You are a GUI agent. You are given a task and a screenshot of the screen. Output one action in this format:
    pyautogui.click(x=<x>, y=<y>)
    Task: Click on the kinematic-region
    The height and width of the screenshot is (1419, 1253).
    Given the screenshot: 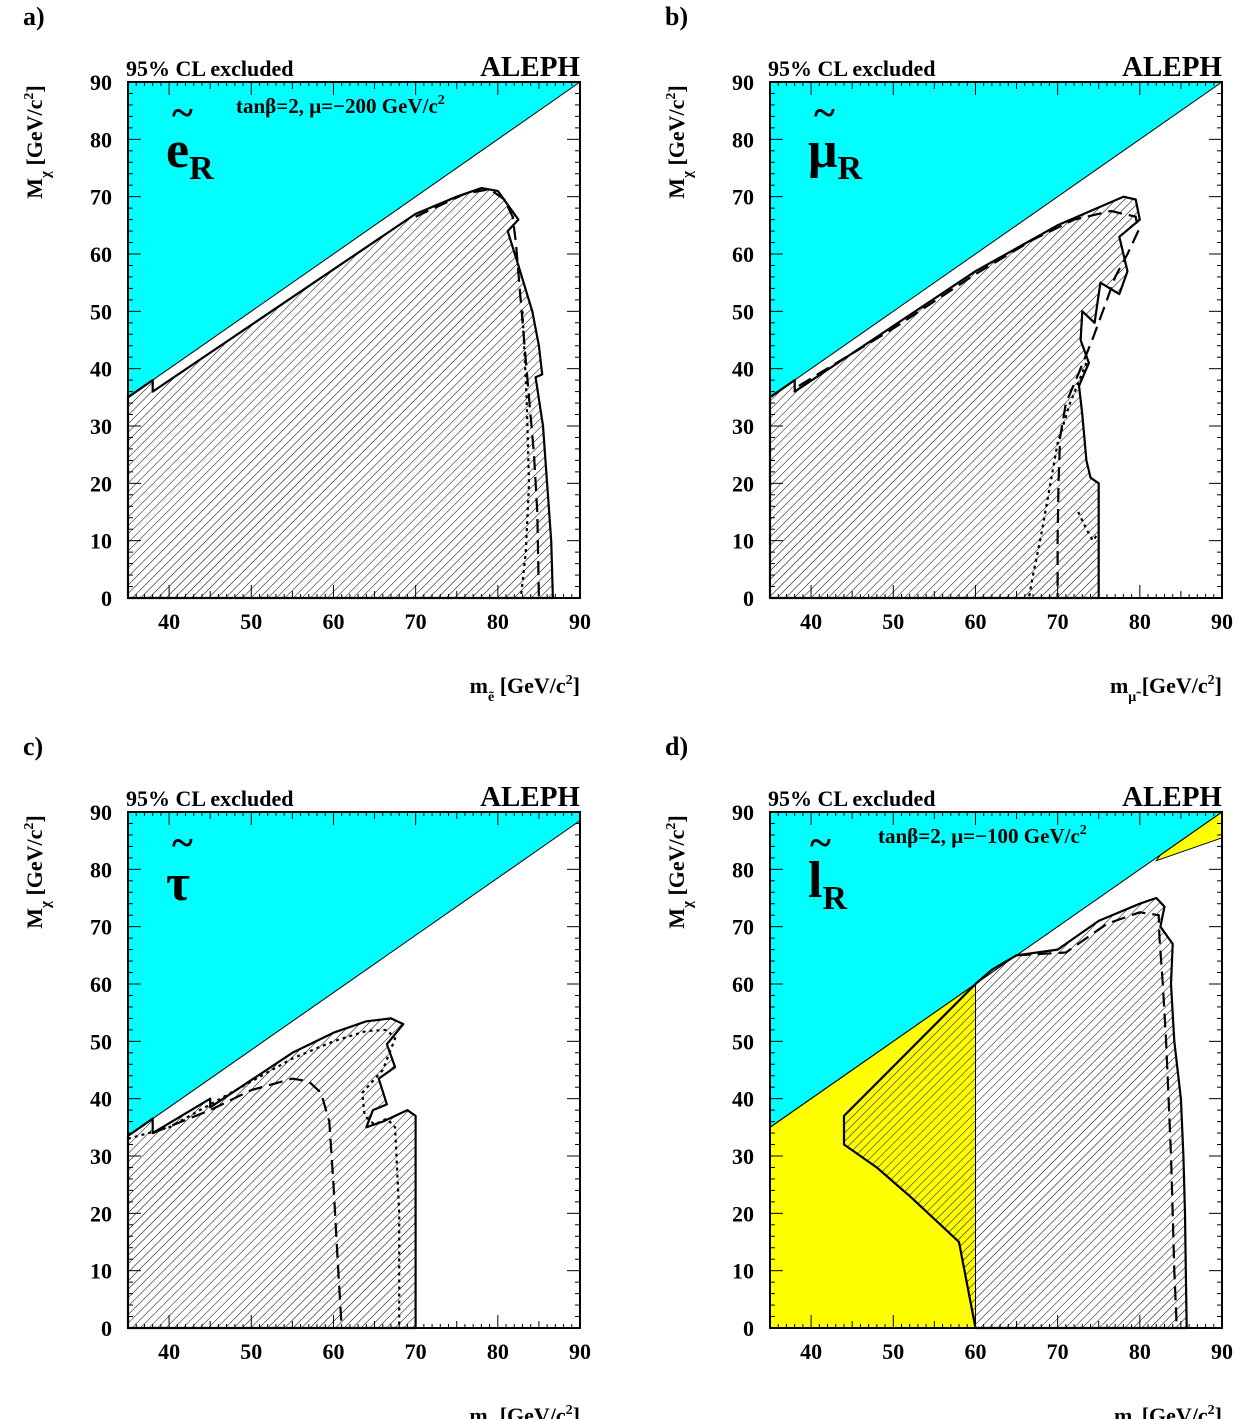 What is the action you would take?
    pyautogui.click(x=354, y=974)
    